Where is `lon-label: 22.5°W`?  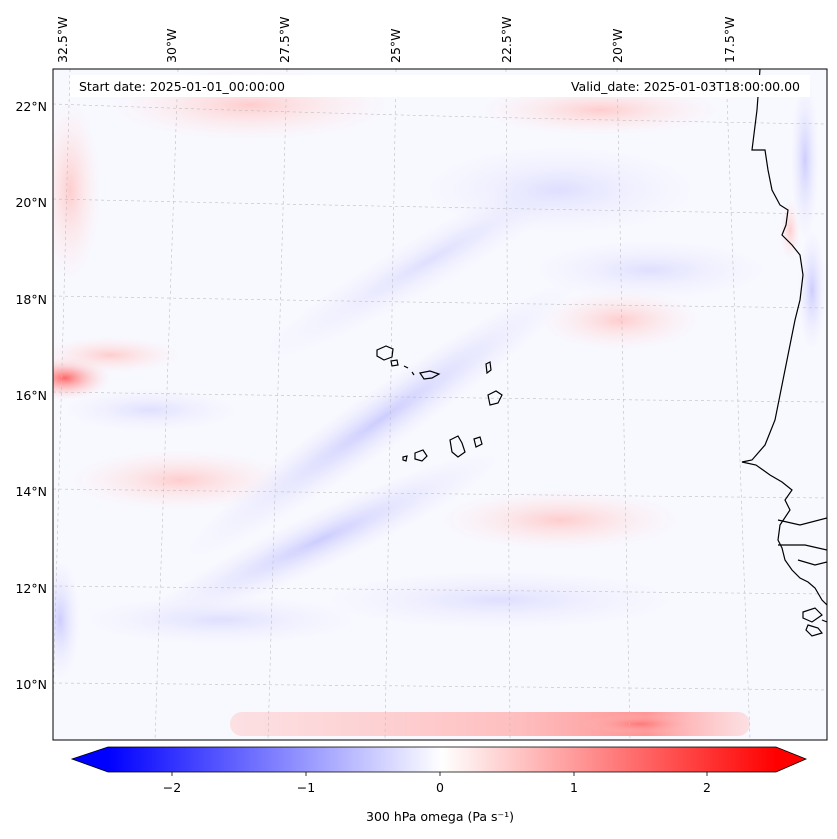 lon-label: 22.5°W is located at coordinates (506, 40).